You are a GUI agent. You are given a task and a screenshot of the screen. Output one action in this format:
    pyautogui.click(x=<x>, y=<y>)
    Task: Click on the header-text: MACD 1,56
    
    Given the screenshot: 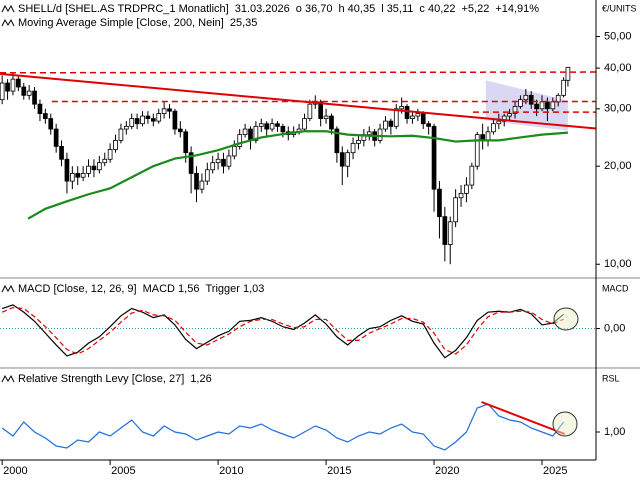 What is the action you would take?
    pyautogui.click(x=171, y=289)
    